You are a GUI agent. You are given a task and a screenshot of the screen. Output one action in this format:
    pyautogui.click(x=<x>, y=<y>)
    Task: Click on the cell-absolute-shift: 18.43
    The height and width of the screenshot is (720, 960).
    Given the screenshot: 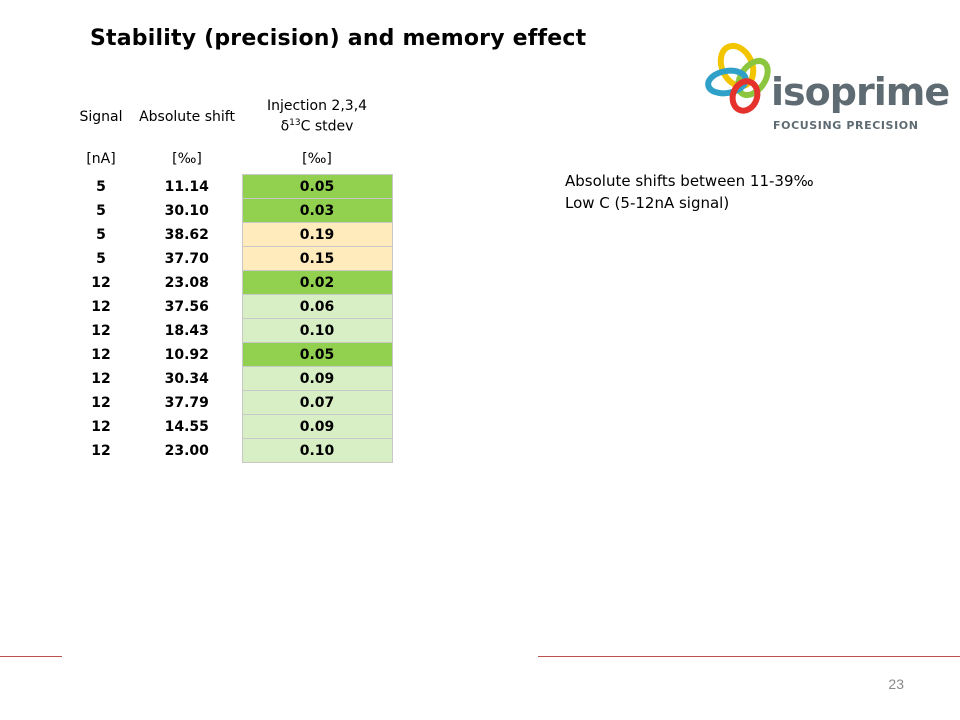 What is the action you would take?
    pyautogui.click(x=186, y=330)
    